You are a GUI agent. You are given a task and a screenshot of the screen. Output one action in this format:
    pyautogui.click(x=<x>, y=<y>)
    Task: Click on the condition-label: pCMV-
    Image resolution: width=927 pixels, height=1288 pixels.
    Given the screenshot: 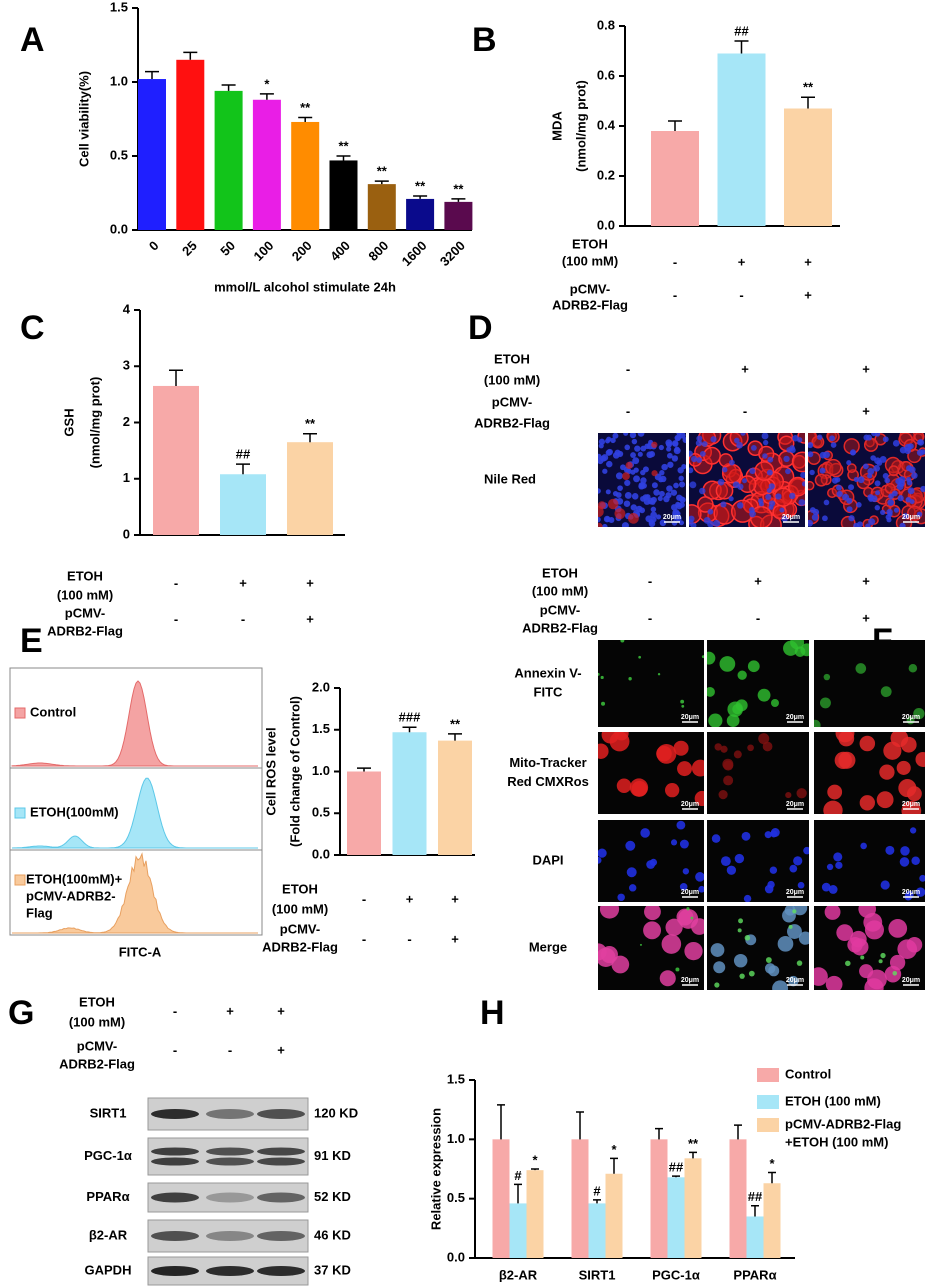 What is the action you would take?
    pyautogui.click(x=97, y=1045)
    